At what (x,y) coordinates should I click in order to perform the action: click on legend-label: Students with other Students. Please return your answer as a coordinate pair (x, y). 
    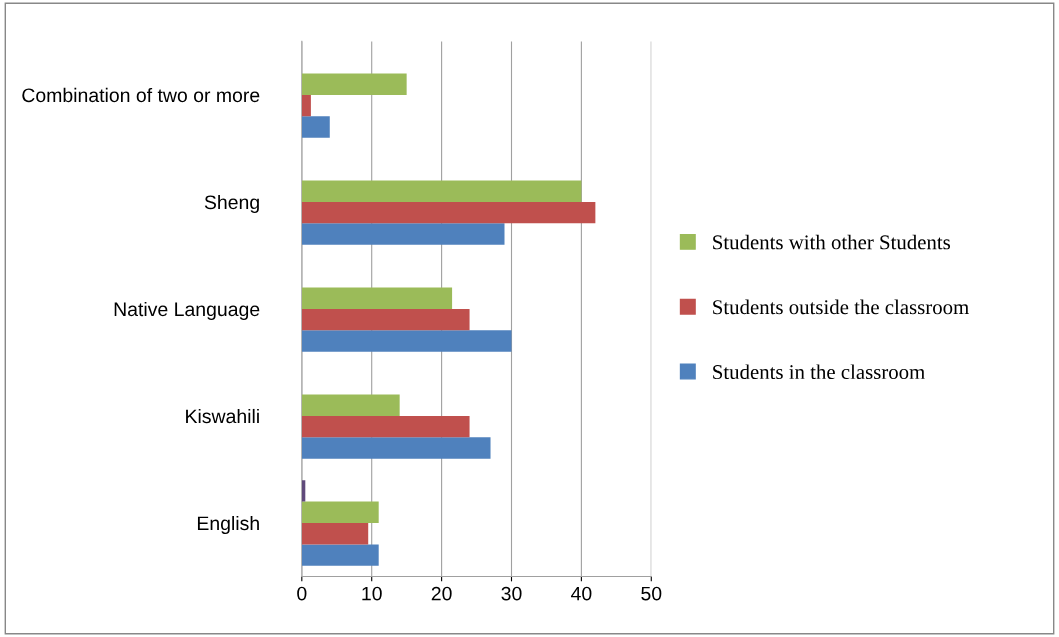
    Looking at the image, I should click on (832, 242).